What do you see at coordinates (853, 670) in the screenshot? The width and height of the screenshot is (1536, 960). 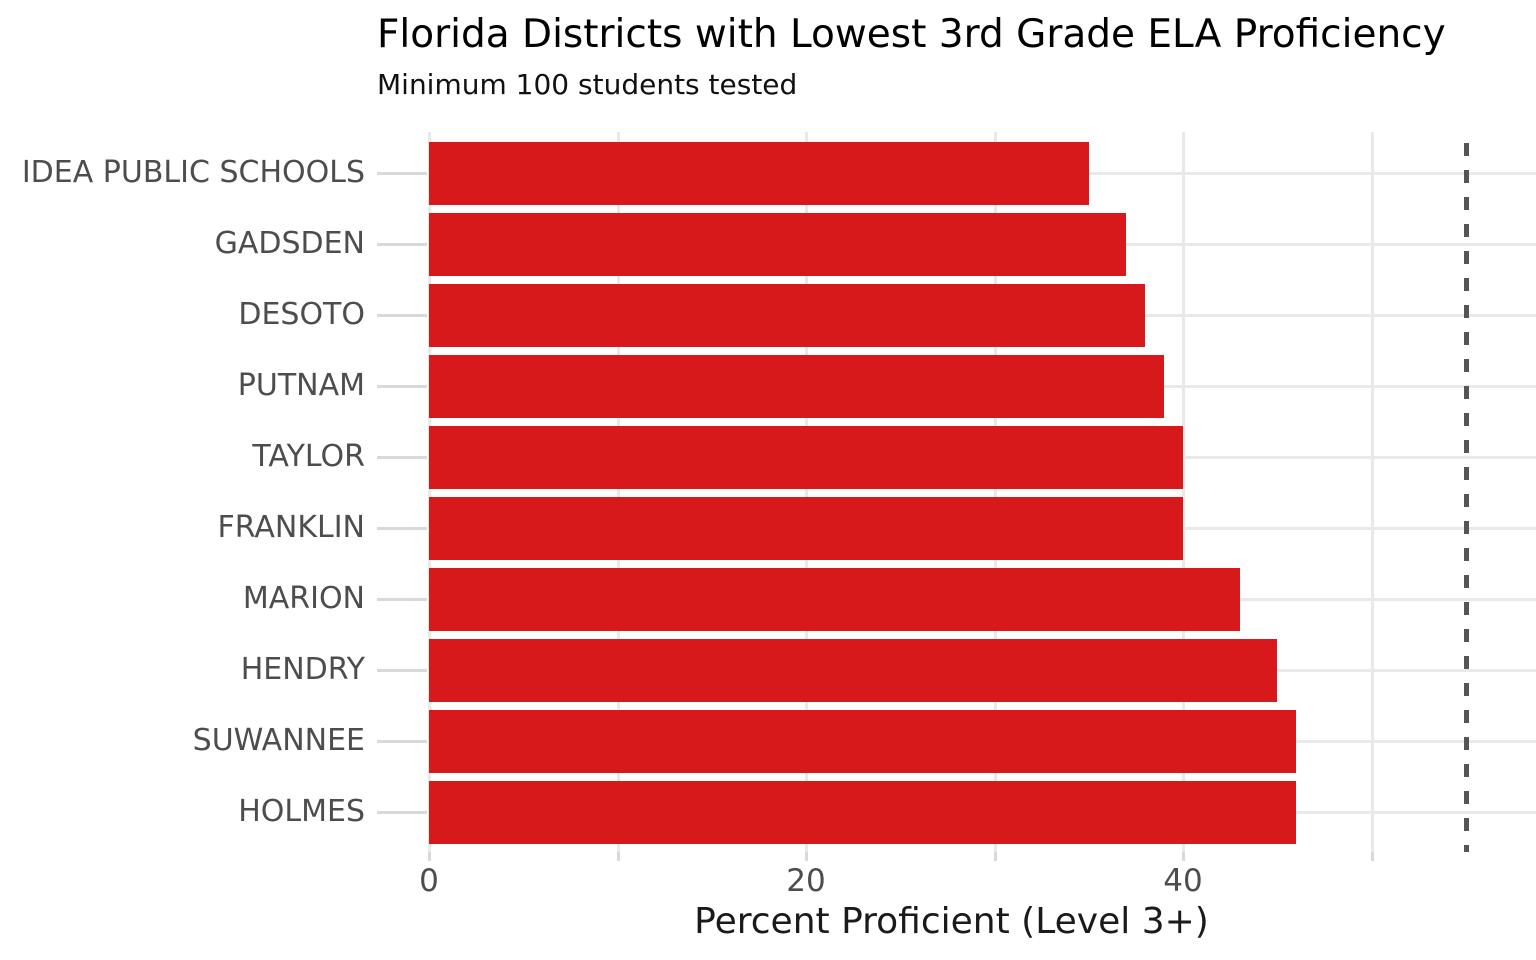 I see `bar-hendry` at bounding box center [853, 670].